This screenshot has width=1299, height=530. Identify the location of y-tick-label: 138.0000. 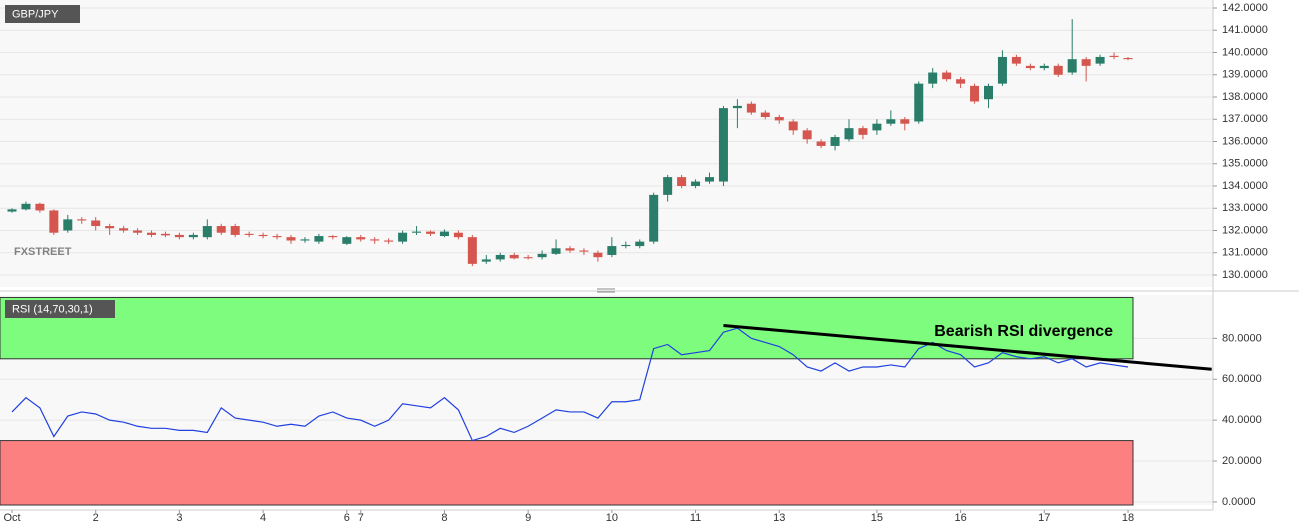
(1245, 97).